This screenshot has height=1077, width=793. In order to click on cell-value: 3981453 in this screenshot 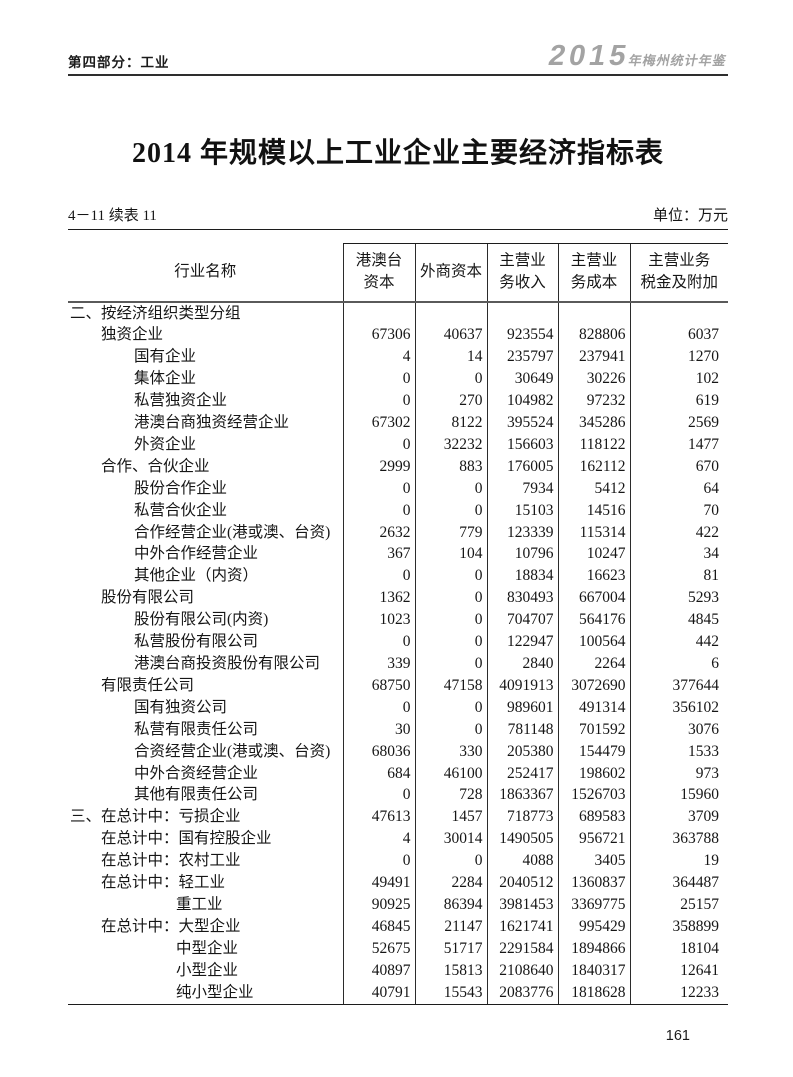, I will do `click(522, 904)`.